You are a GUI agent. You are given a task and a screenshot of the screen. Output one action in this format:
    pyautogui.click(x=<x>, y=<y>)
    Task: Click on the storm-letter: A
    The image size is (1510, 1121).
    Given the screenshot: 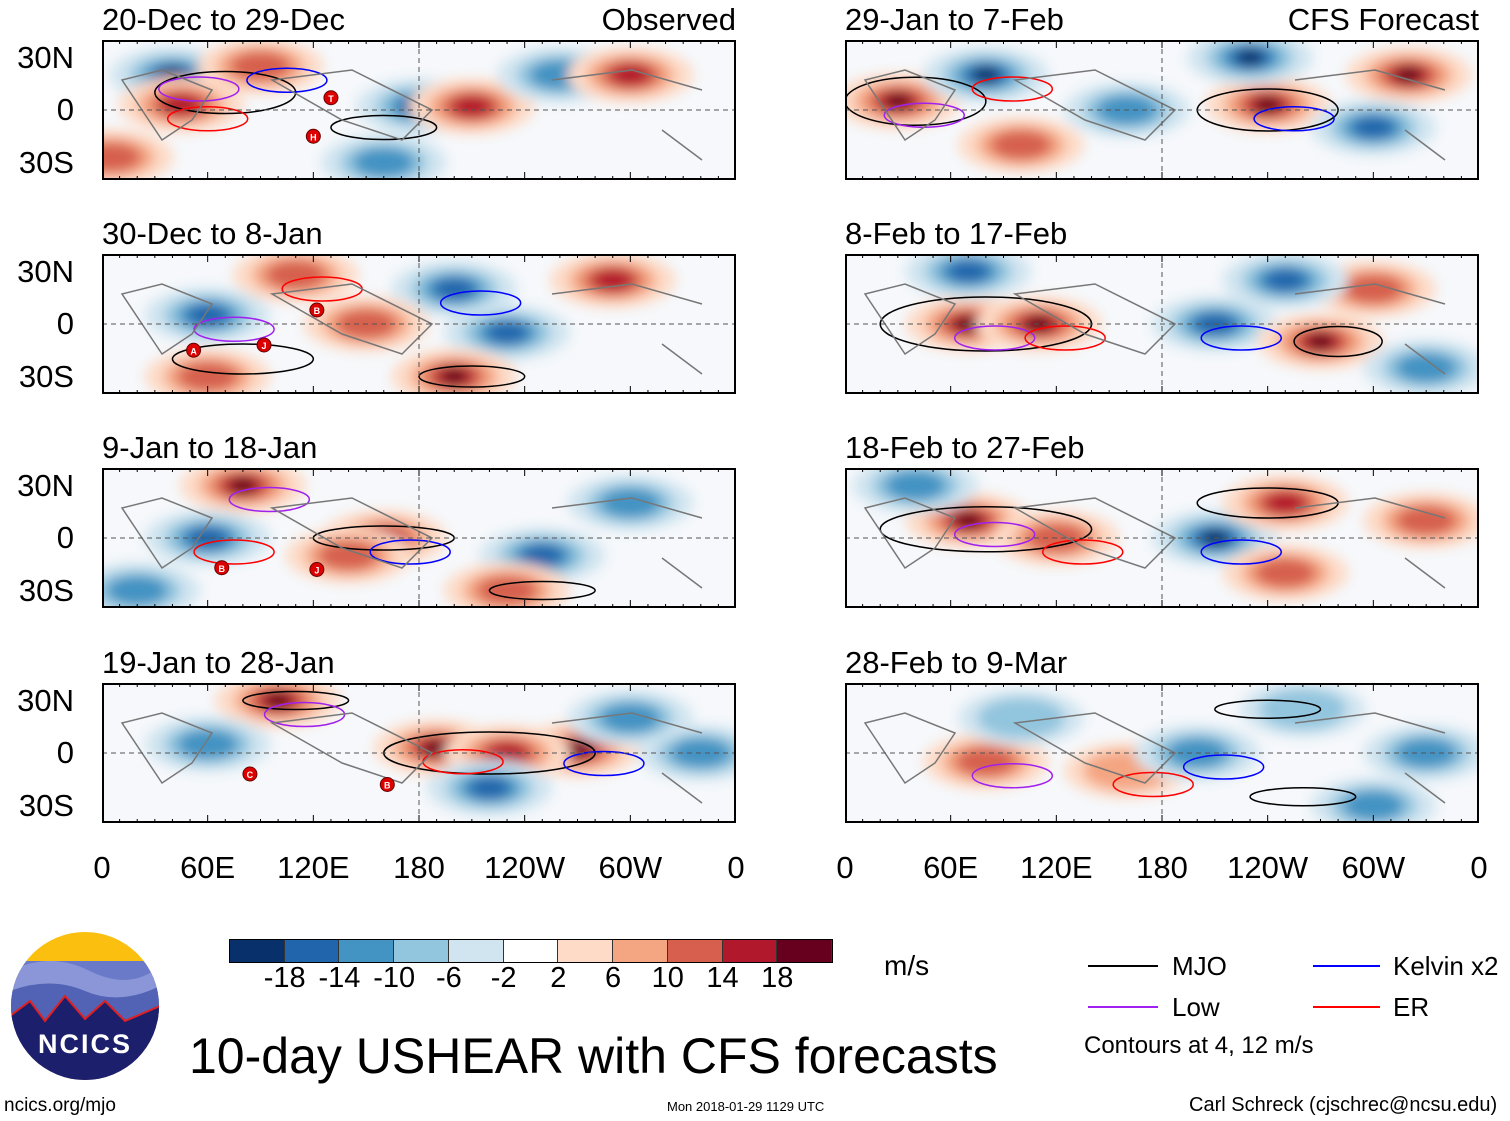 What is the action you would take?
    pyautogui.click(x=193, y=351)
    